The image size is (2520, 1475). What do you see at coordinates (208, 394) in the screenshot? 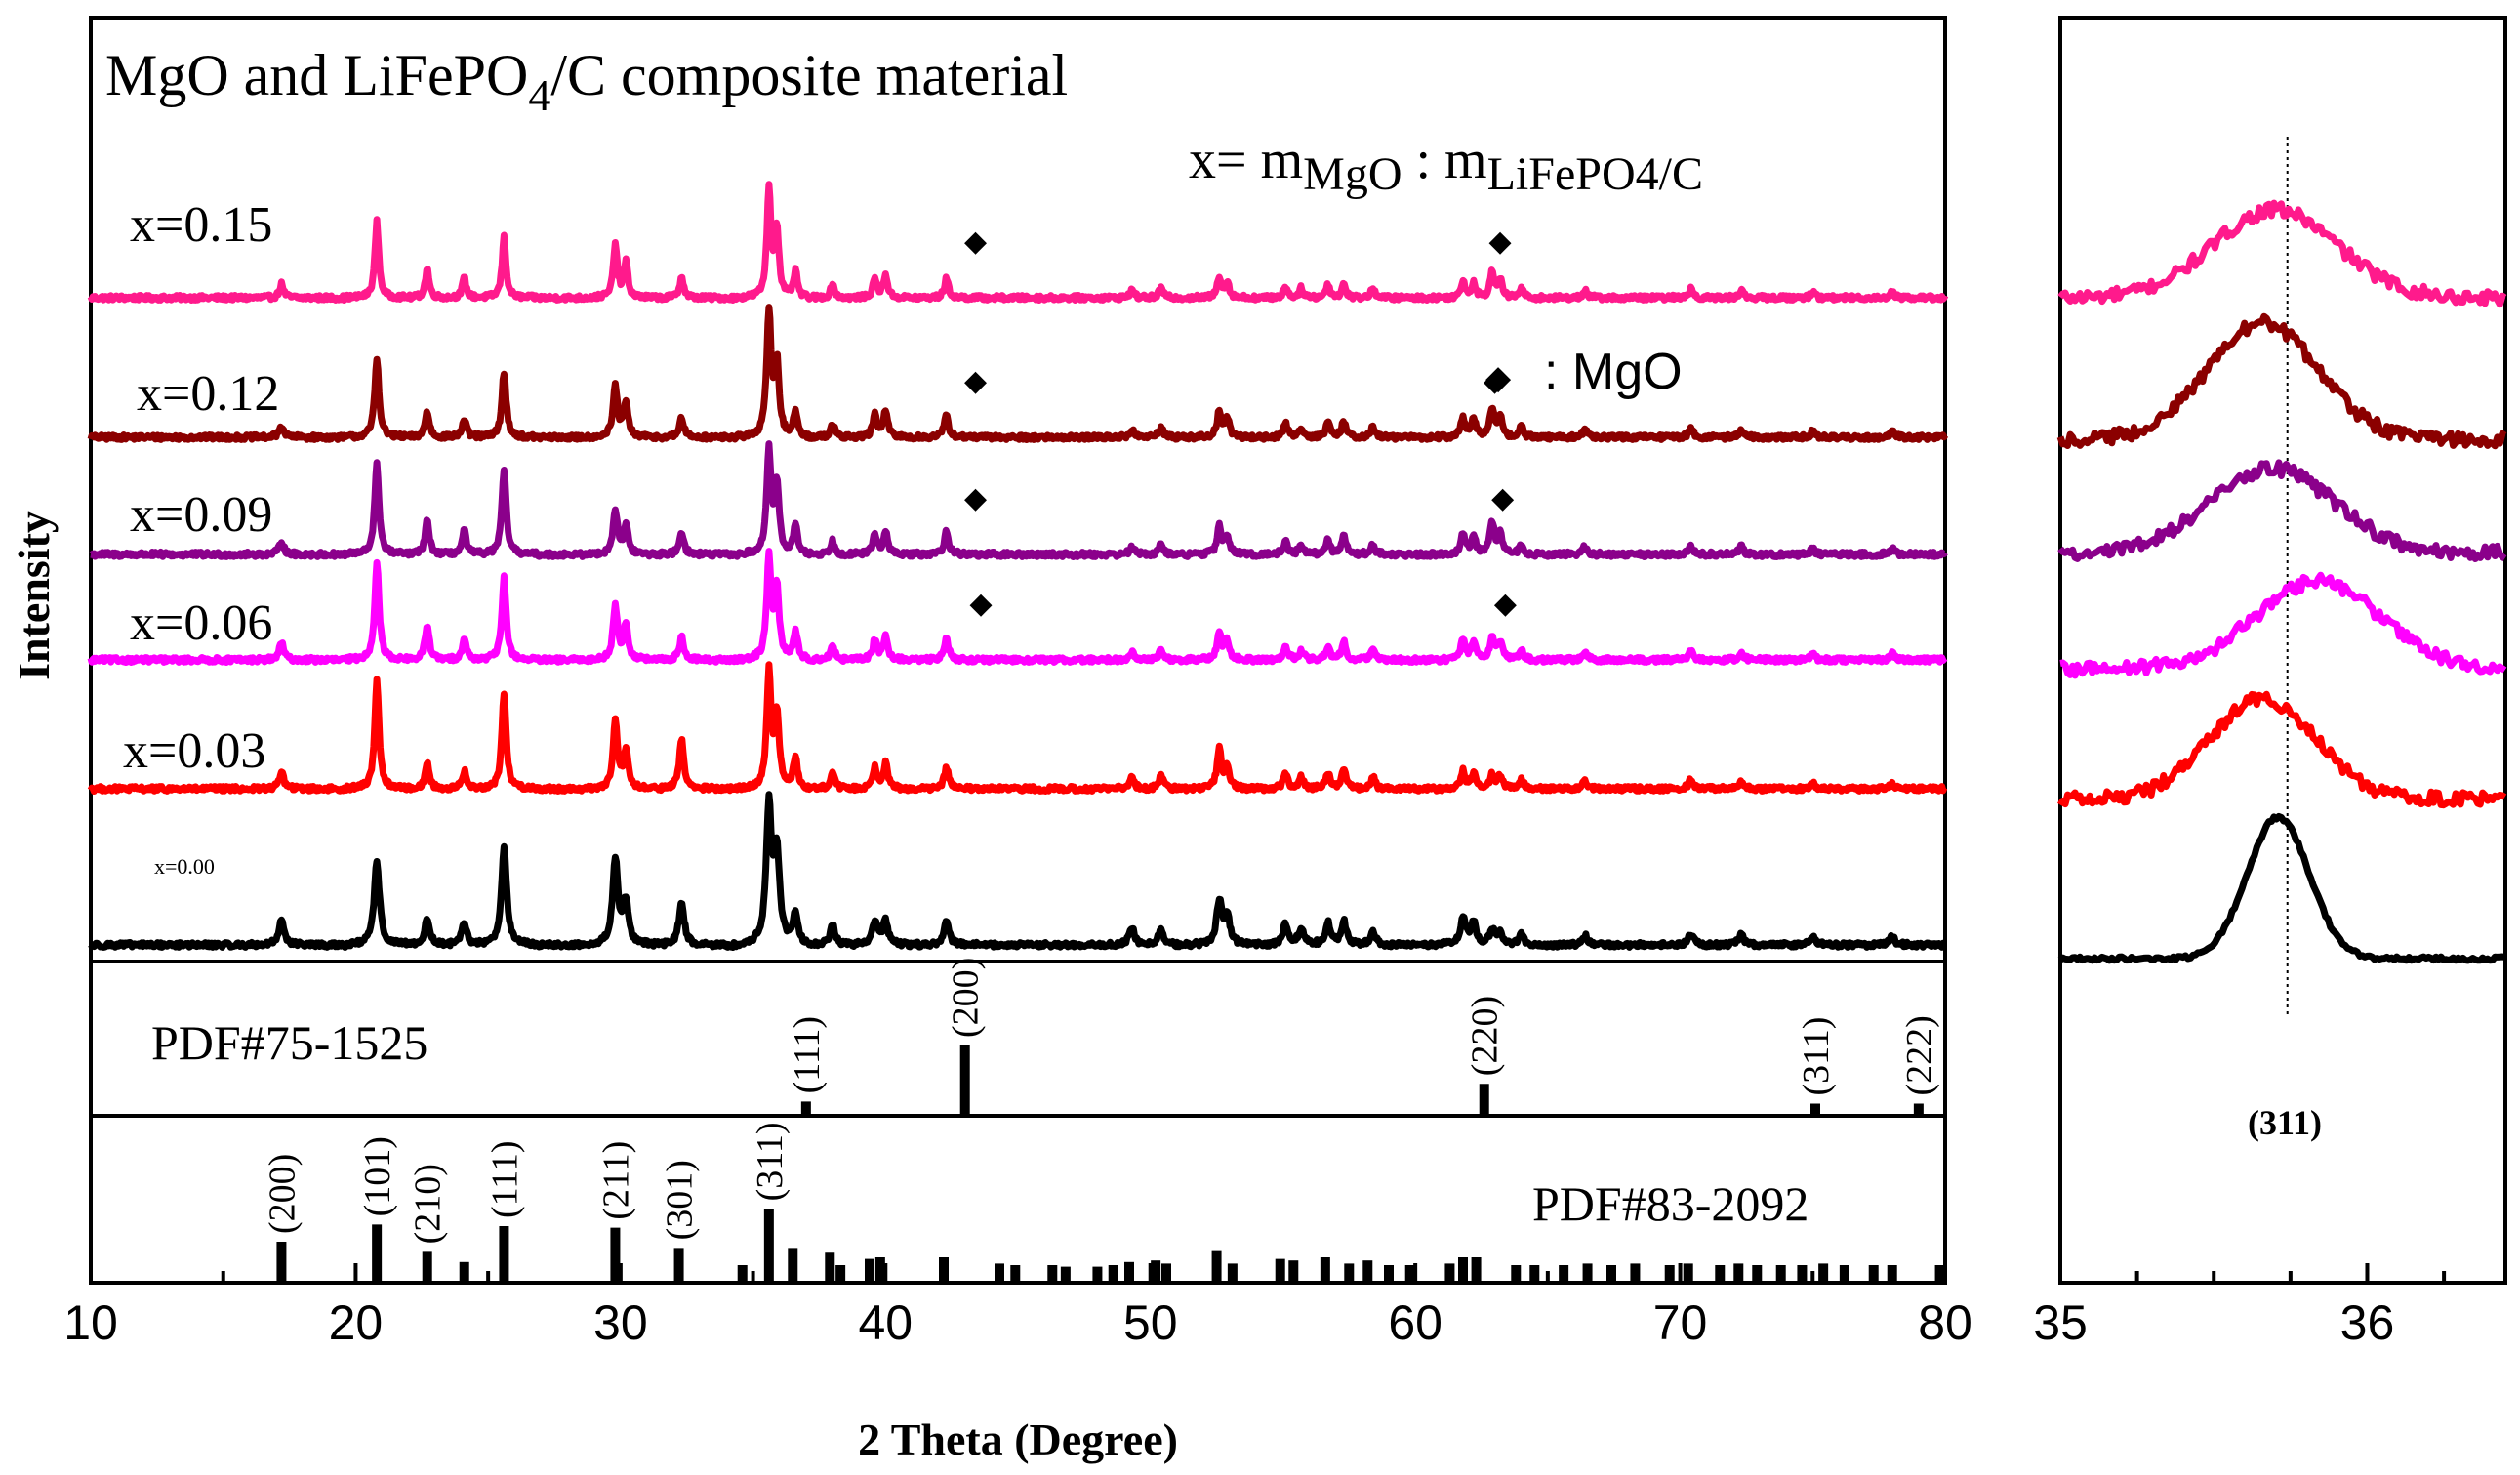
I see `series-label: x=0.12` at bounding box center [208, 394].